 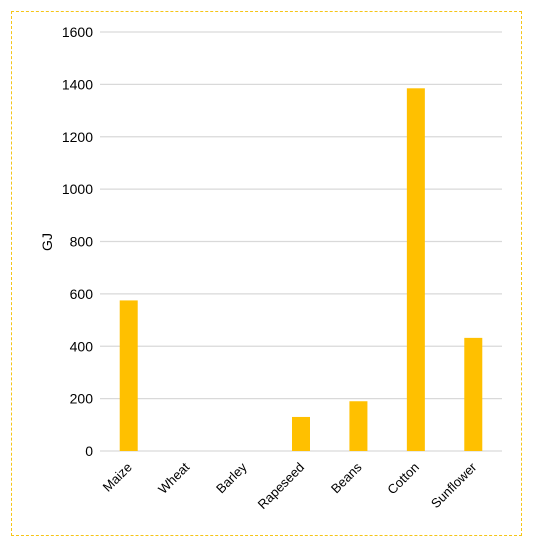 I want to click on bar-rapeseed, so click(x=301, y=433).